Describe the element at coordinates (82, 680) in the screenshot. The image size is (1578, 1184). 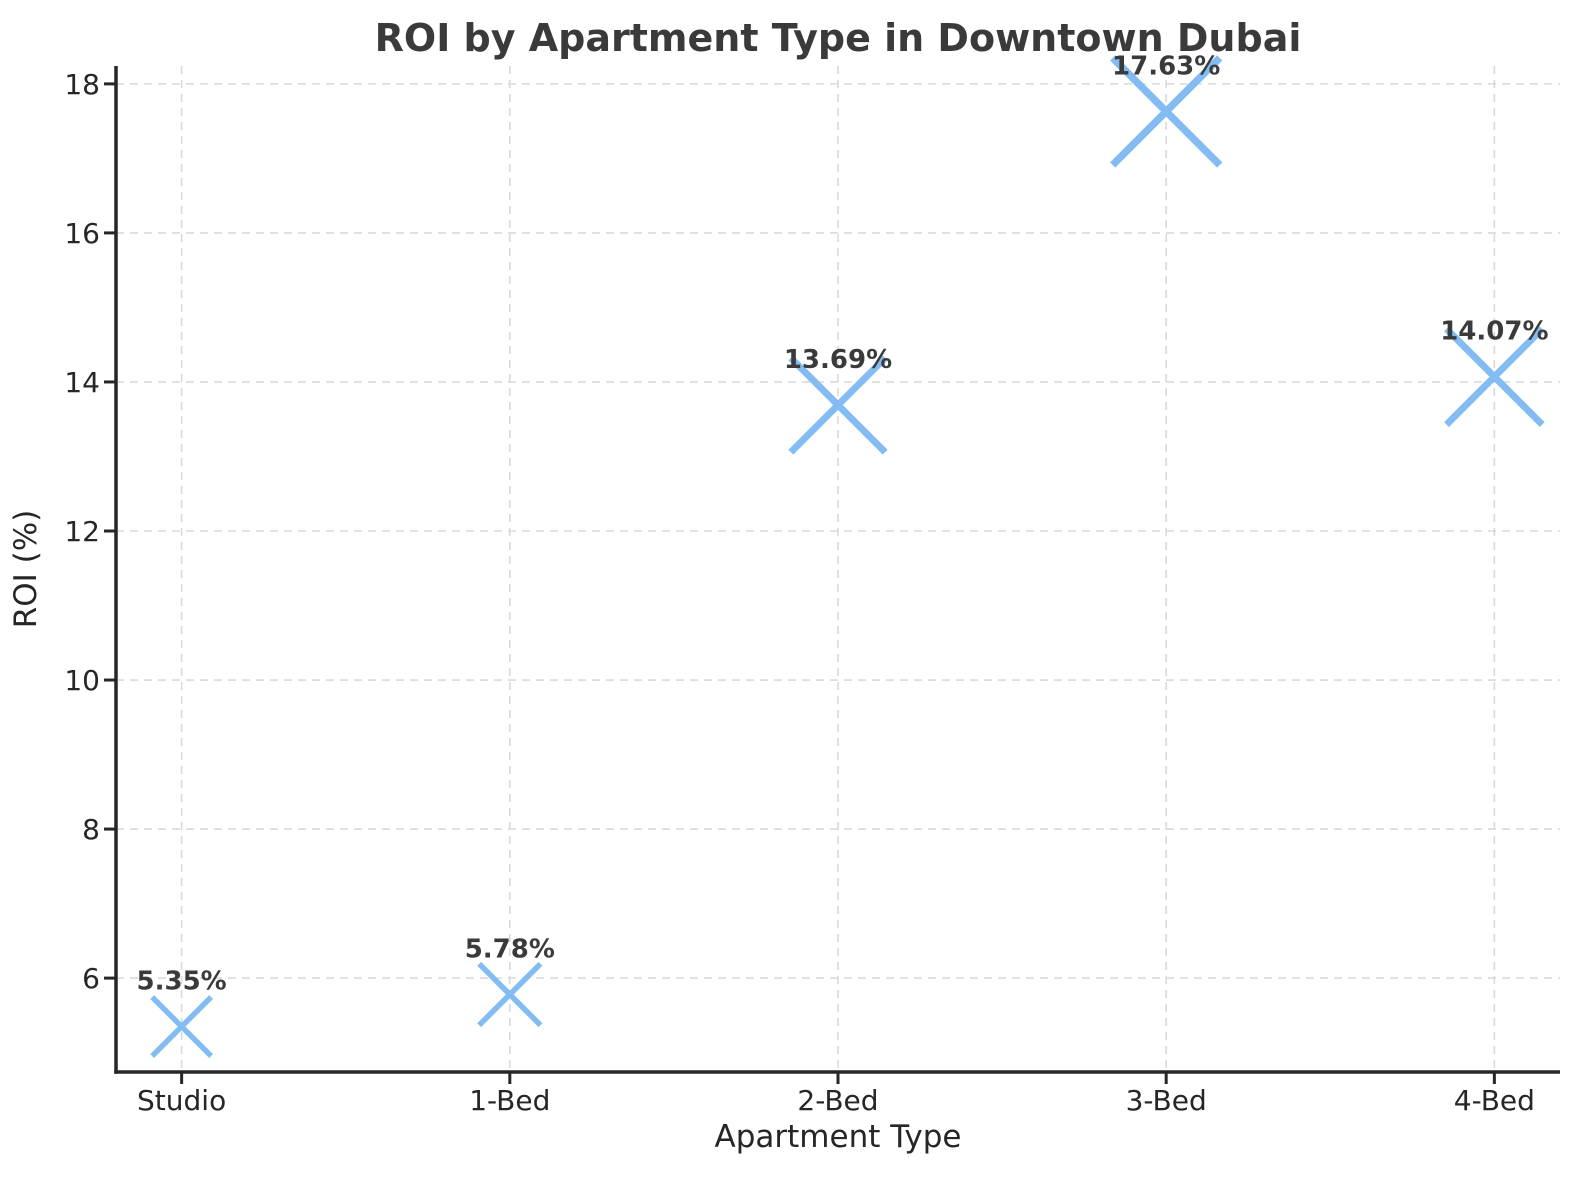
I see `y-tick-label: 10` at that location.